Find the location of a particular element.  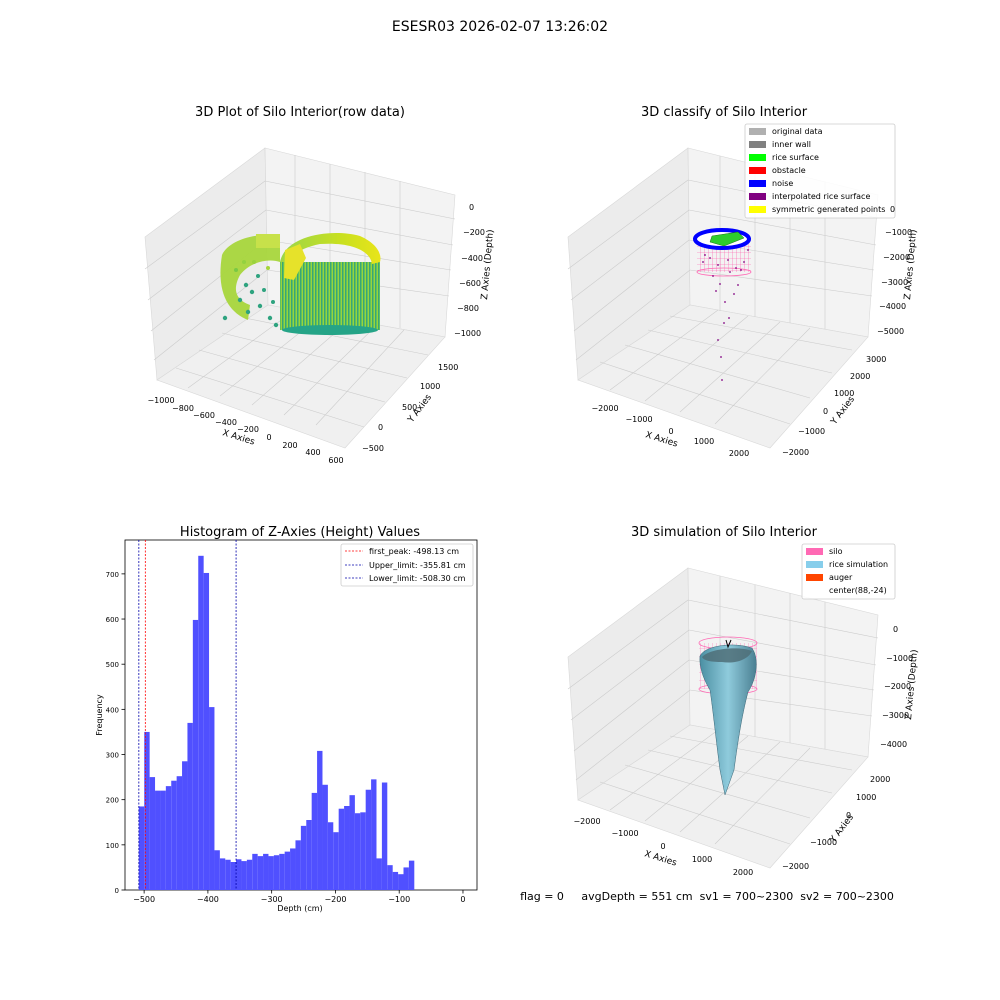

panel-4-legend-box is located at coordinates (848, 571).